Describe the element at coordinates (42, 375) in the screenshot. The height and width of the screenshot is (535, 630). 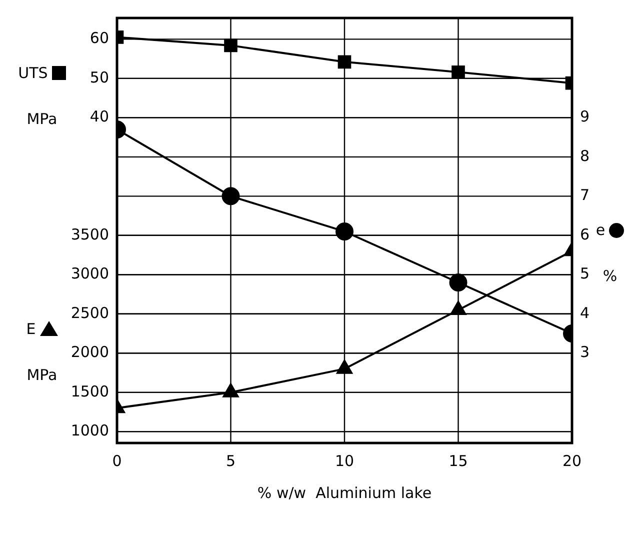
I see `y3-axis-title: MPa` at that location.